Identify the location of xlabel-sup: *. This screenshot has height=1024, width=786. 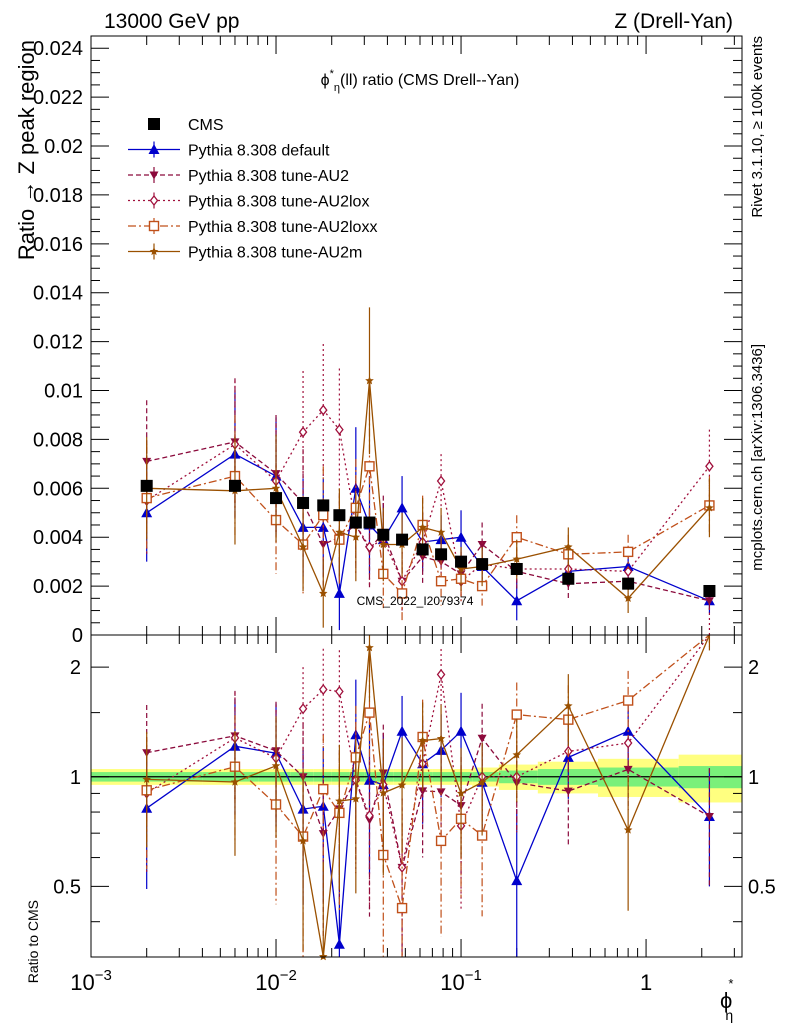
(730, 983).